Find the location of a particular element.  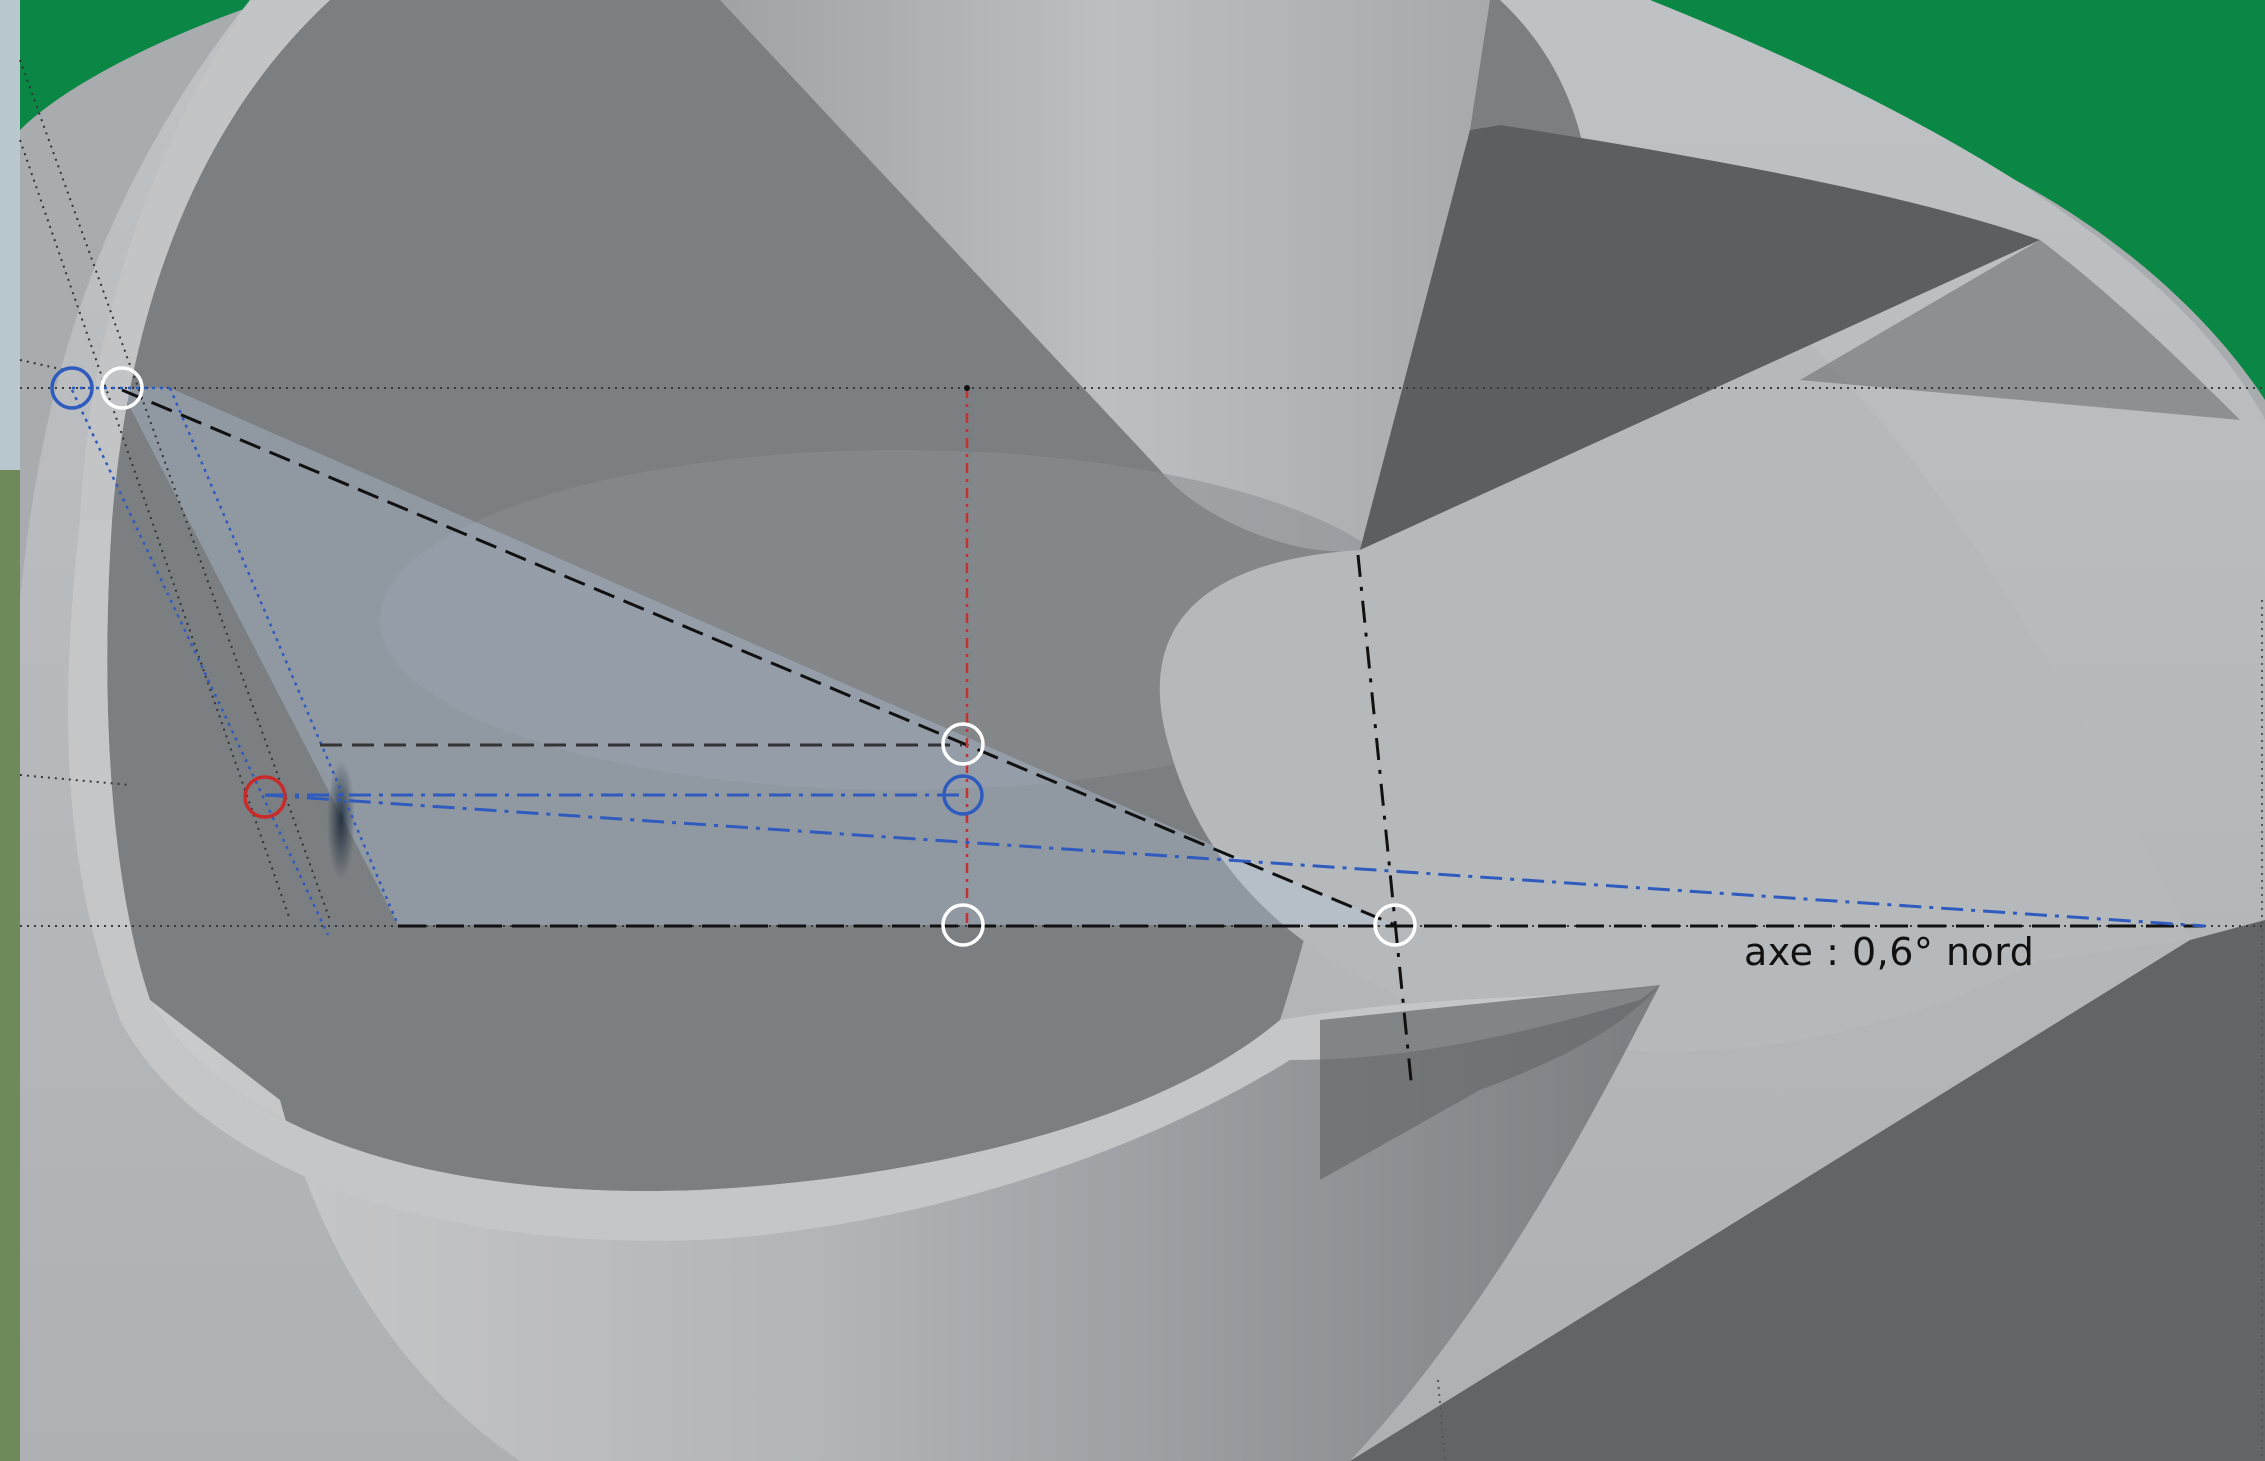

dark-wedge-upper is located at coordinates (1700, 337).